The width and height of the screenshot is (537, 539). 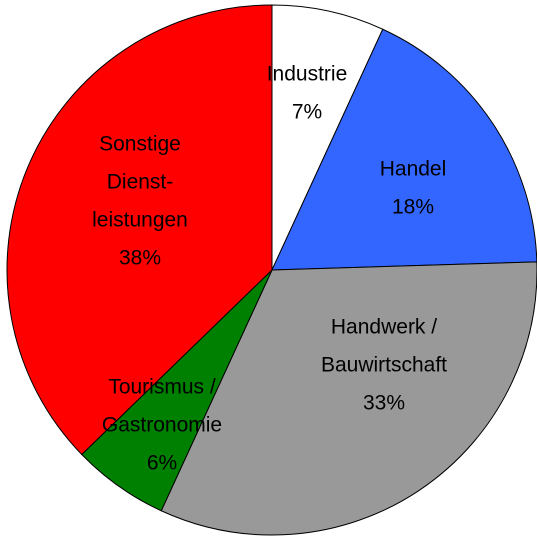 I want to click on slice-label: Sonstige, so click(x=140, y=144).